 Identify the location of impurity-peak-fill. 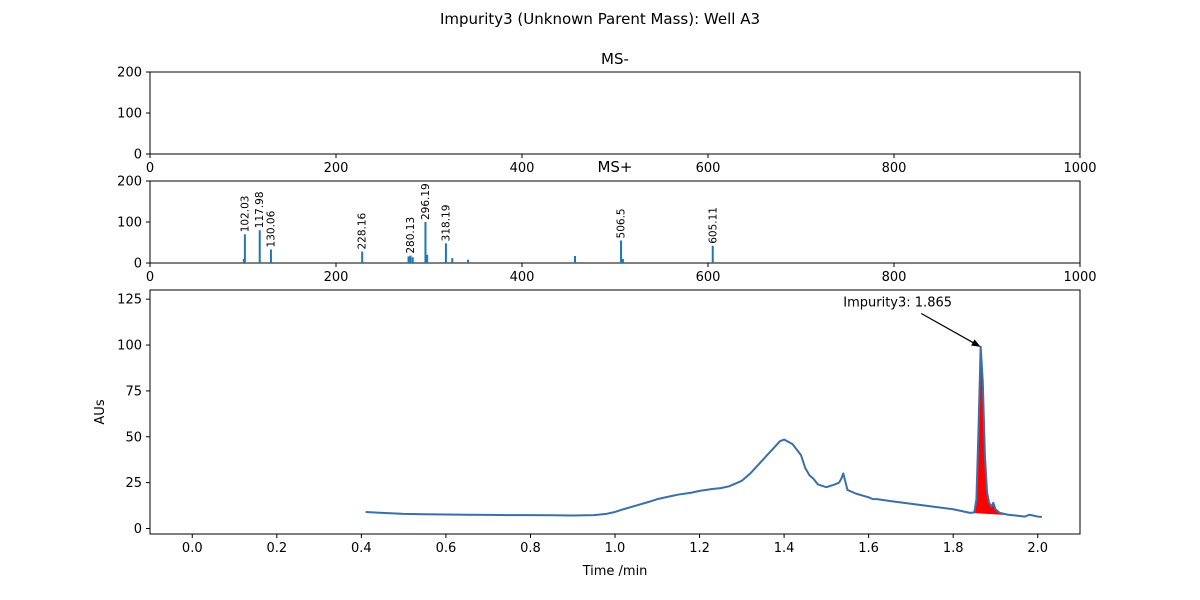
(993, 431).